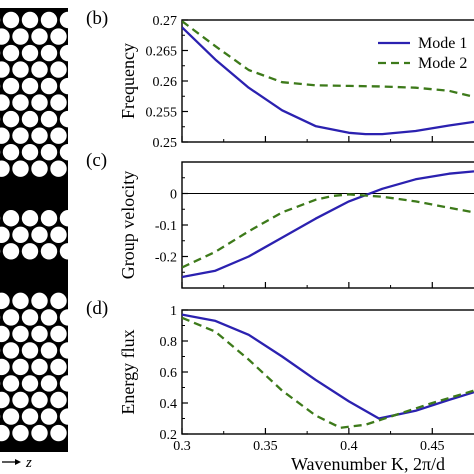 The width and height of the screenshot is (474, 474). Describe the element at coordinates (166, 258) in the screenshot. I see `y-tick-label: -0.2` at that location.